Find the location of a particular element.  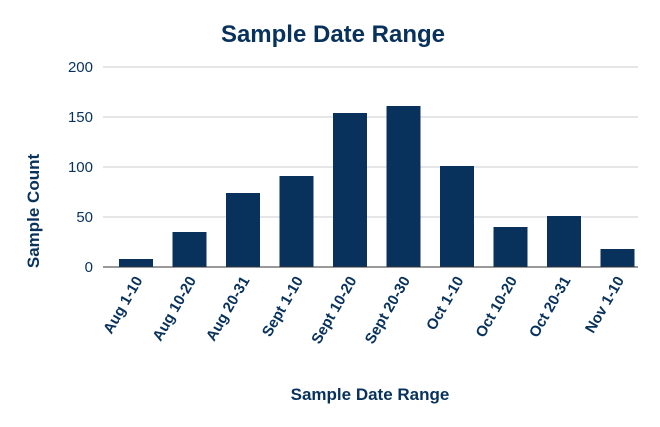

x-tick-label: Aug 10-20 is located at coordinates (174, 309).